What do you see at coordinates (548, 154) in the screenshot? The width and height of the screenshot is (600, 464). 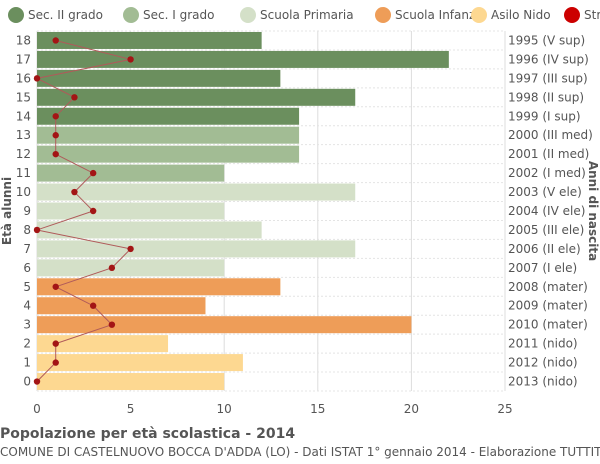 I see `birth-tick-label-12: 2001 (II med)` at bounding box center [548, 154].